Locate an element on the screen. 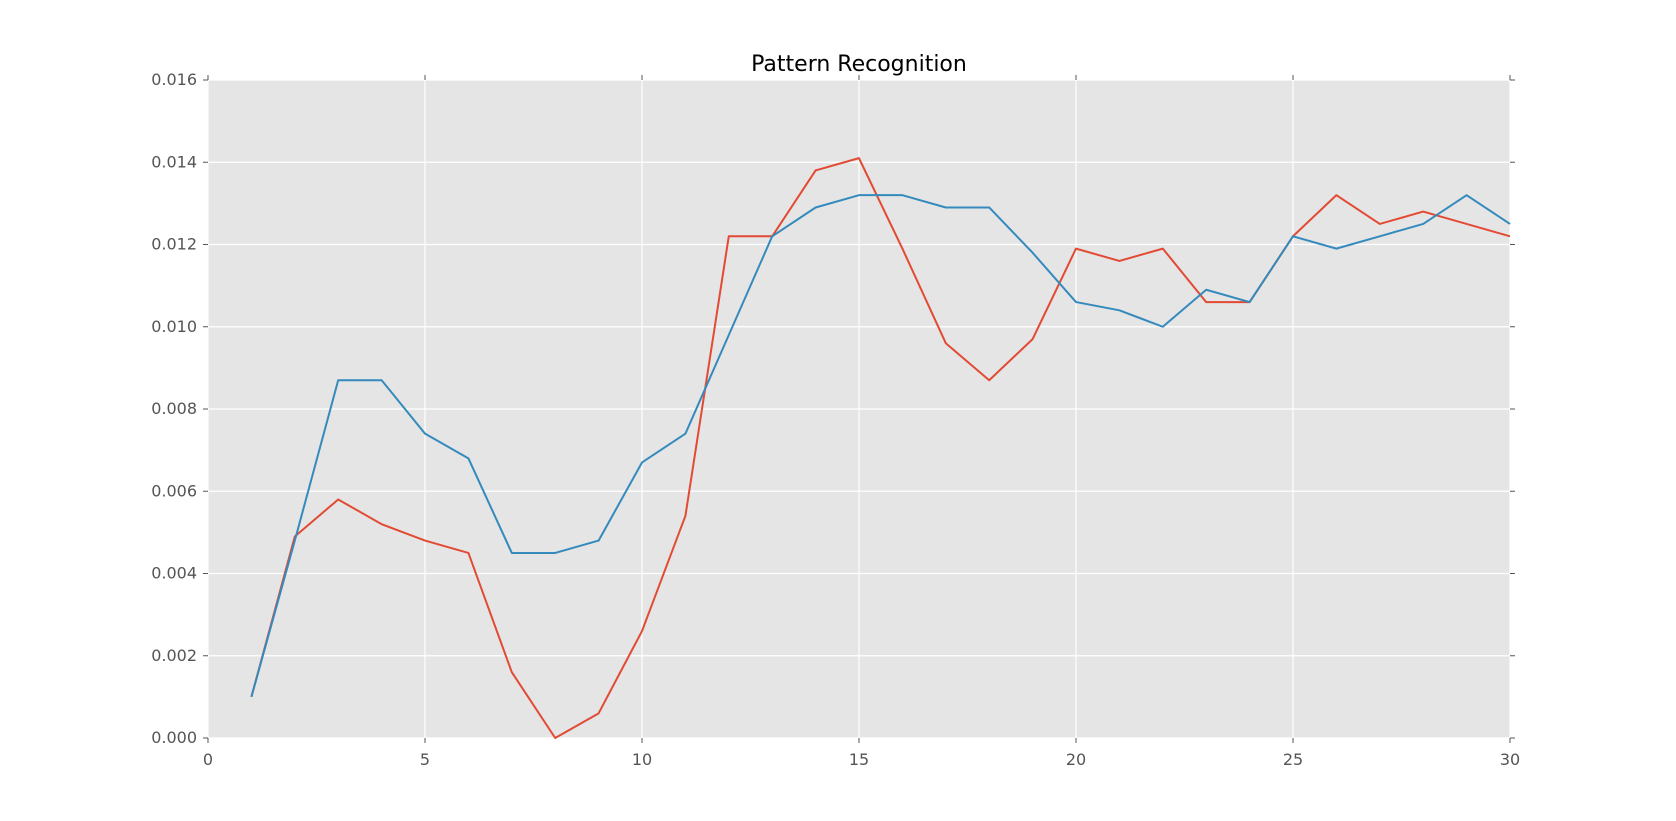  y-axis-tick-label: 0.016 is located at coordinates (174, 79).